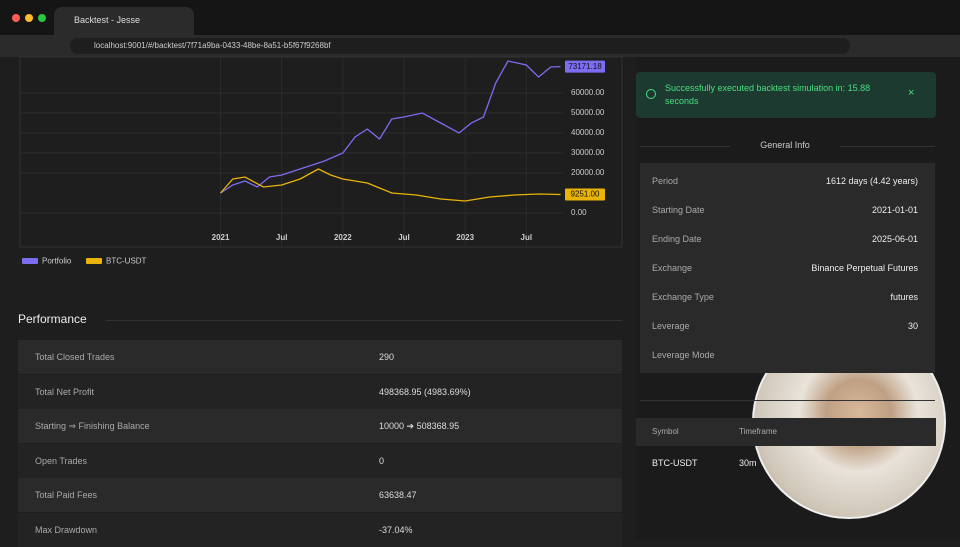  Describe the element at coordinates (677, 239) in the screenshot. I see `row-label: Ending Date` at that location.